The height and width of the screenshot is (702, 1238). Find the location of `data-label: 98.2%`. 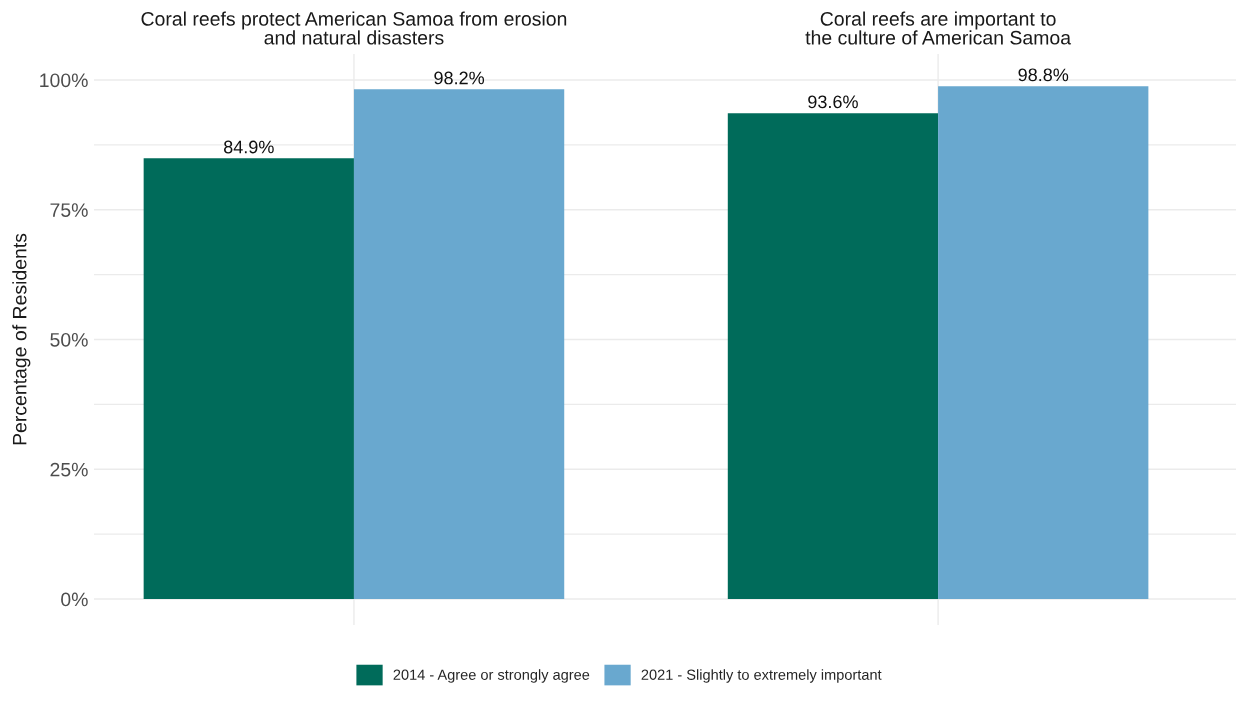

data-label: 98.2% is located at coordinates (459, 78).